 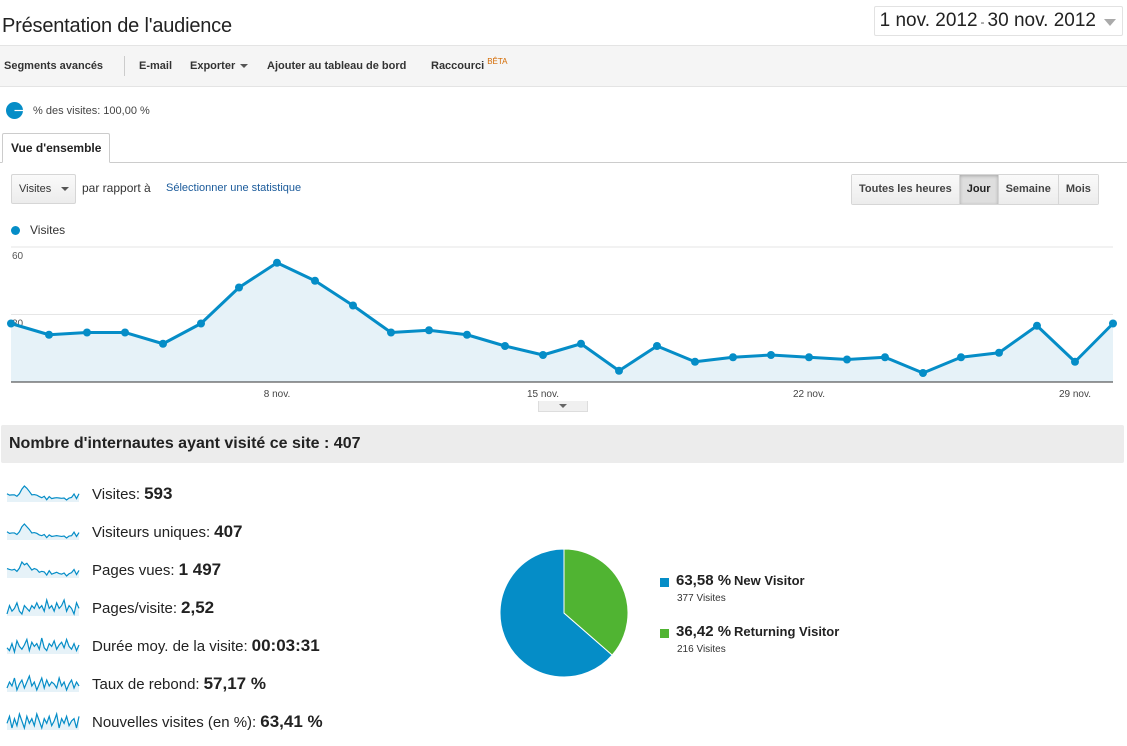 I want to click on metric-label: Pages vues: 1 497, so click(x=156, y=570).